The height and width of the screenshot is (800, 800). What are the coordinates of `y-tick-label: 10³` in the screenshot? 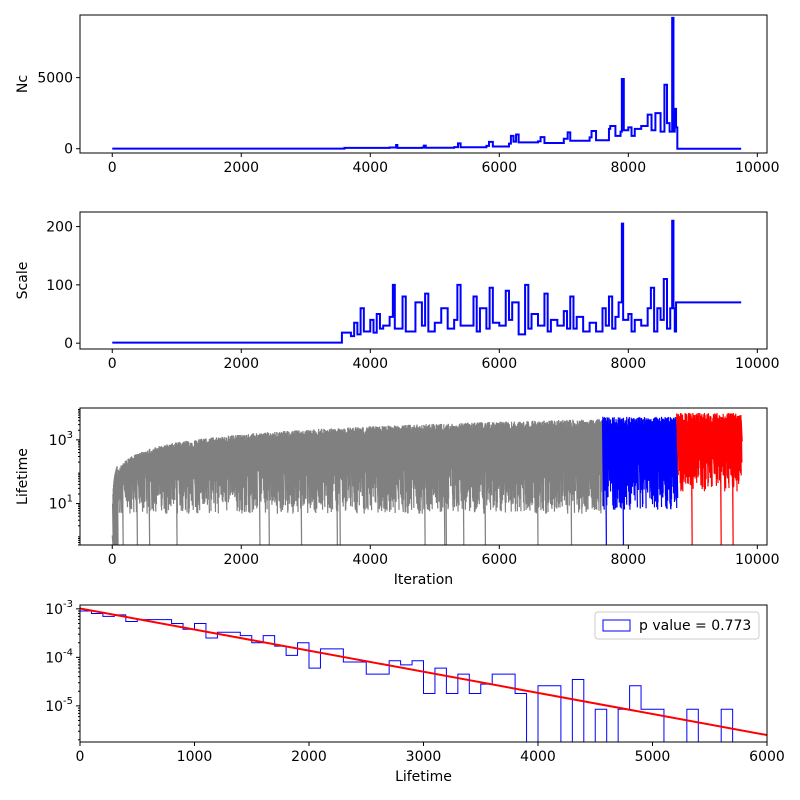 It's located at (61, 439).